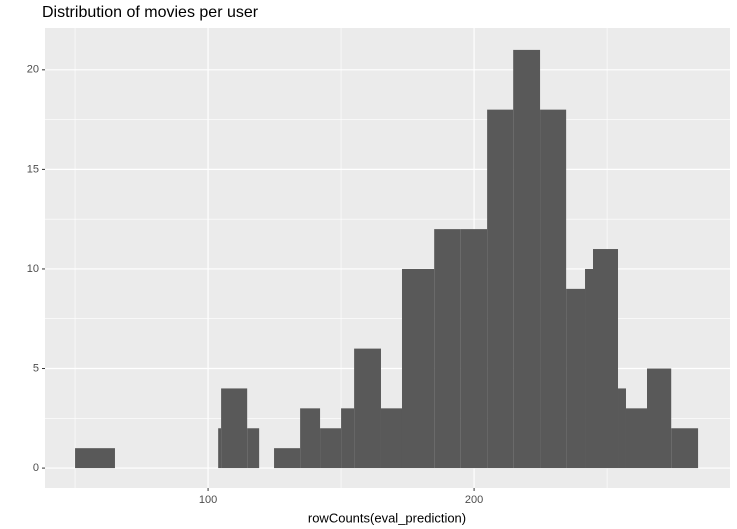  What do you see at coordinates (36, 368) in the screenshot?
I see `y-tick-label: 5` at bounding box center [36, 368].